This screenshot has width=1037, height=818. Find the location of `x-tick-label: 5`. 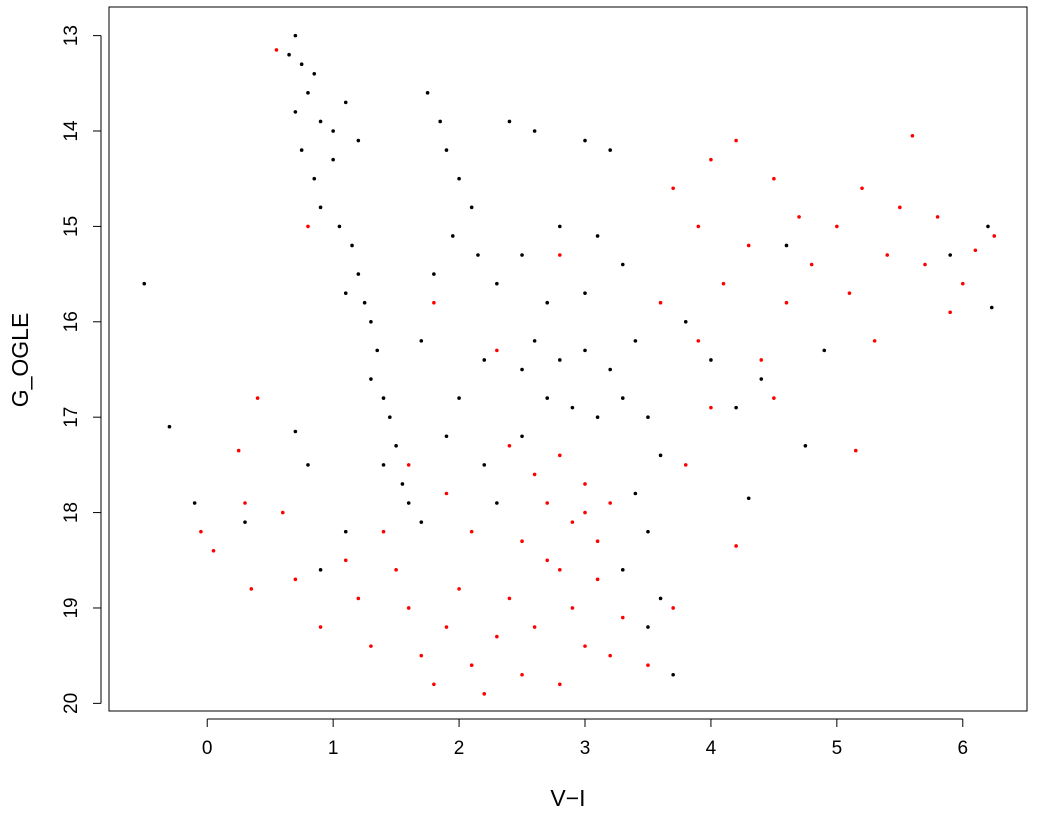

x-tick-label: 5 is located at coordinates (837, 748).